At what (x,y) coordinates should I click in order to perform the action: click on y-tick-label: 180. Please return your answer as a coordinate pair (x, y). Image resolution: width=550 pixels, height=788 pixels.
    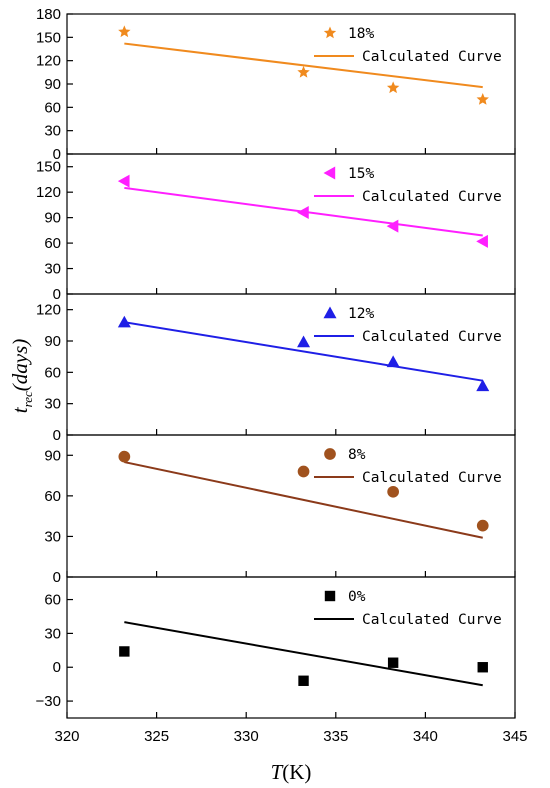
    Looking at the image, I should click on (48, 14).